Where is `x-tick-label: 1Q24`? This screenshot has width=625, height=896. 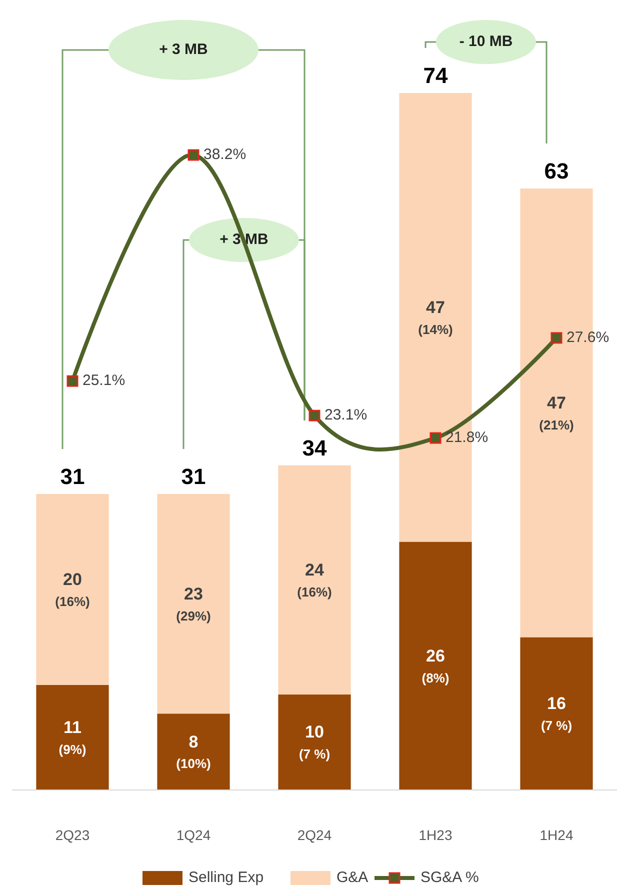
x-tick-label: 1Q24 is located at coordinates (193, 835).